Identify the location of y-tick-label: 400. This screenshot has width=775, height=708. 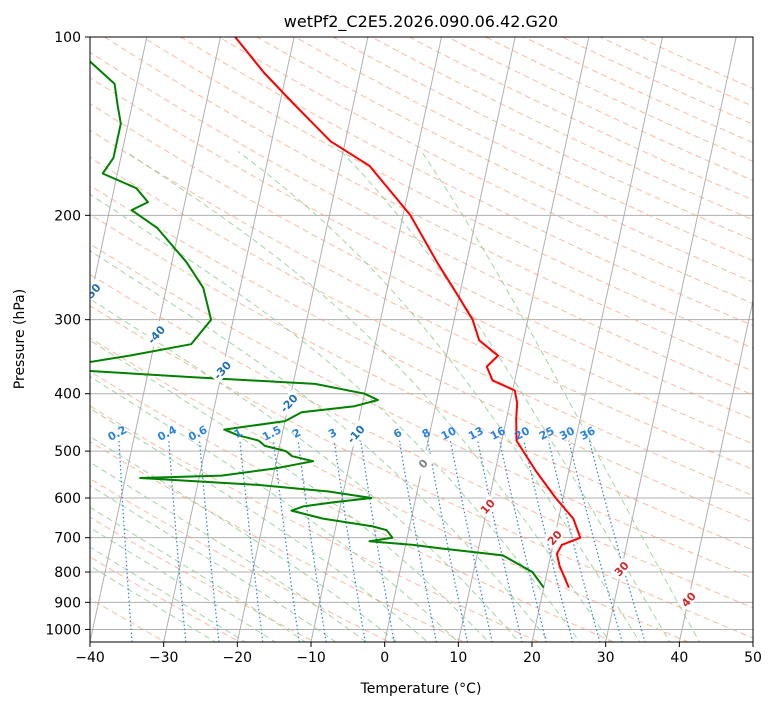
(67, 395).